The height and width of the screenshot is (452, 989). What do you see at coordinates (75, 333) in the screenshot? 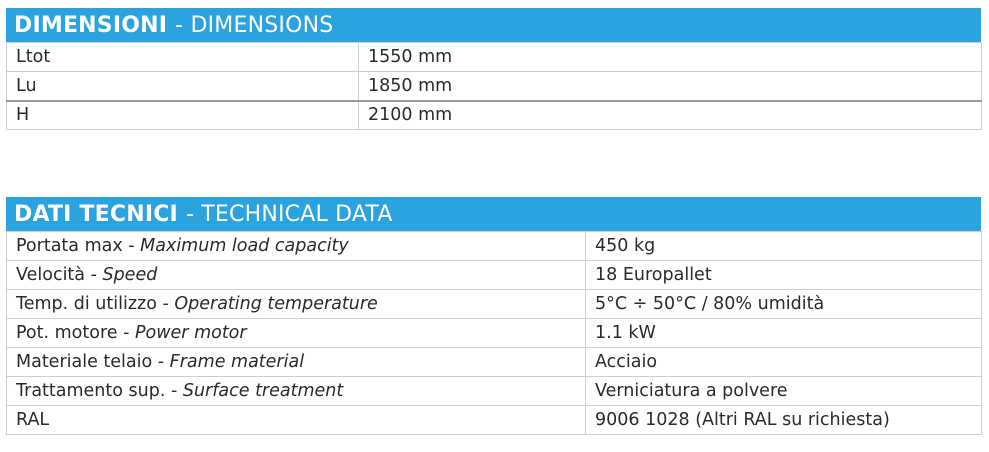
I see `label-it: Pot. motore -` at bounding box center [75, 333].